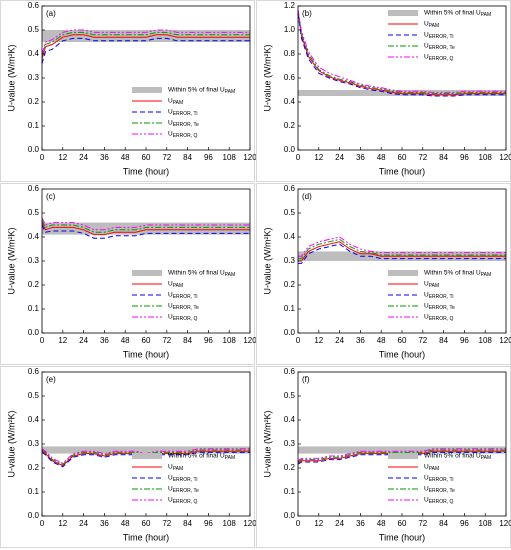 The width and height of the screenshot is (511, 550). What do you see at coordinates (166, 157) in the screenshot?
I see `x-tick-label: 72` at bounding box center [166, 157].